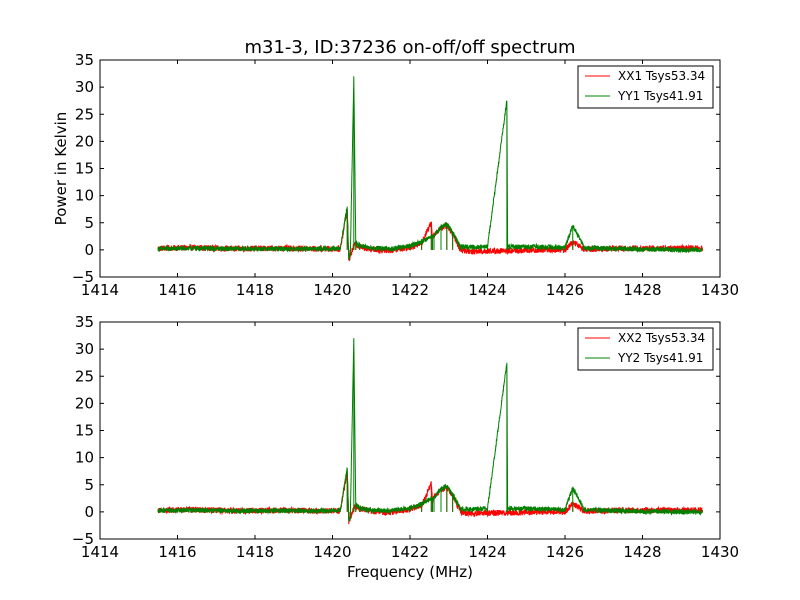 The width and height of the screenshot is (800, 600). What do you see at coordinates (661, 76) in the screenshot?
I see `legend-label: XX1 Tsys53.34` at bounding box center [661, 76].